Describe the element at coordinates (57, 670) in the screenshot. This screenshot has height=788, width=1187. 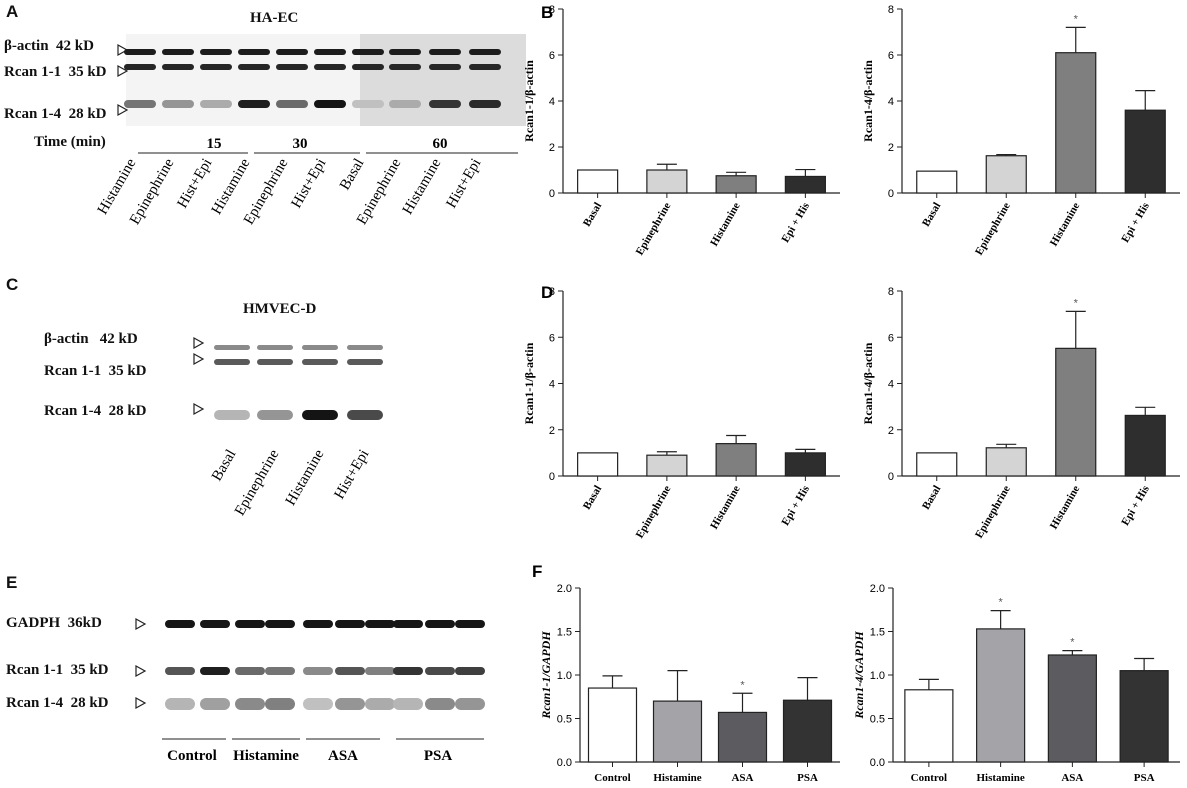
I see `blot-e-row-label-rcan11: Rcan 1-1 35 kD` at that location.